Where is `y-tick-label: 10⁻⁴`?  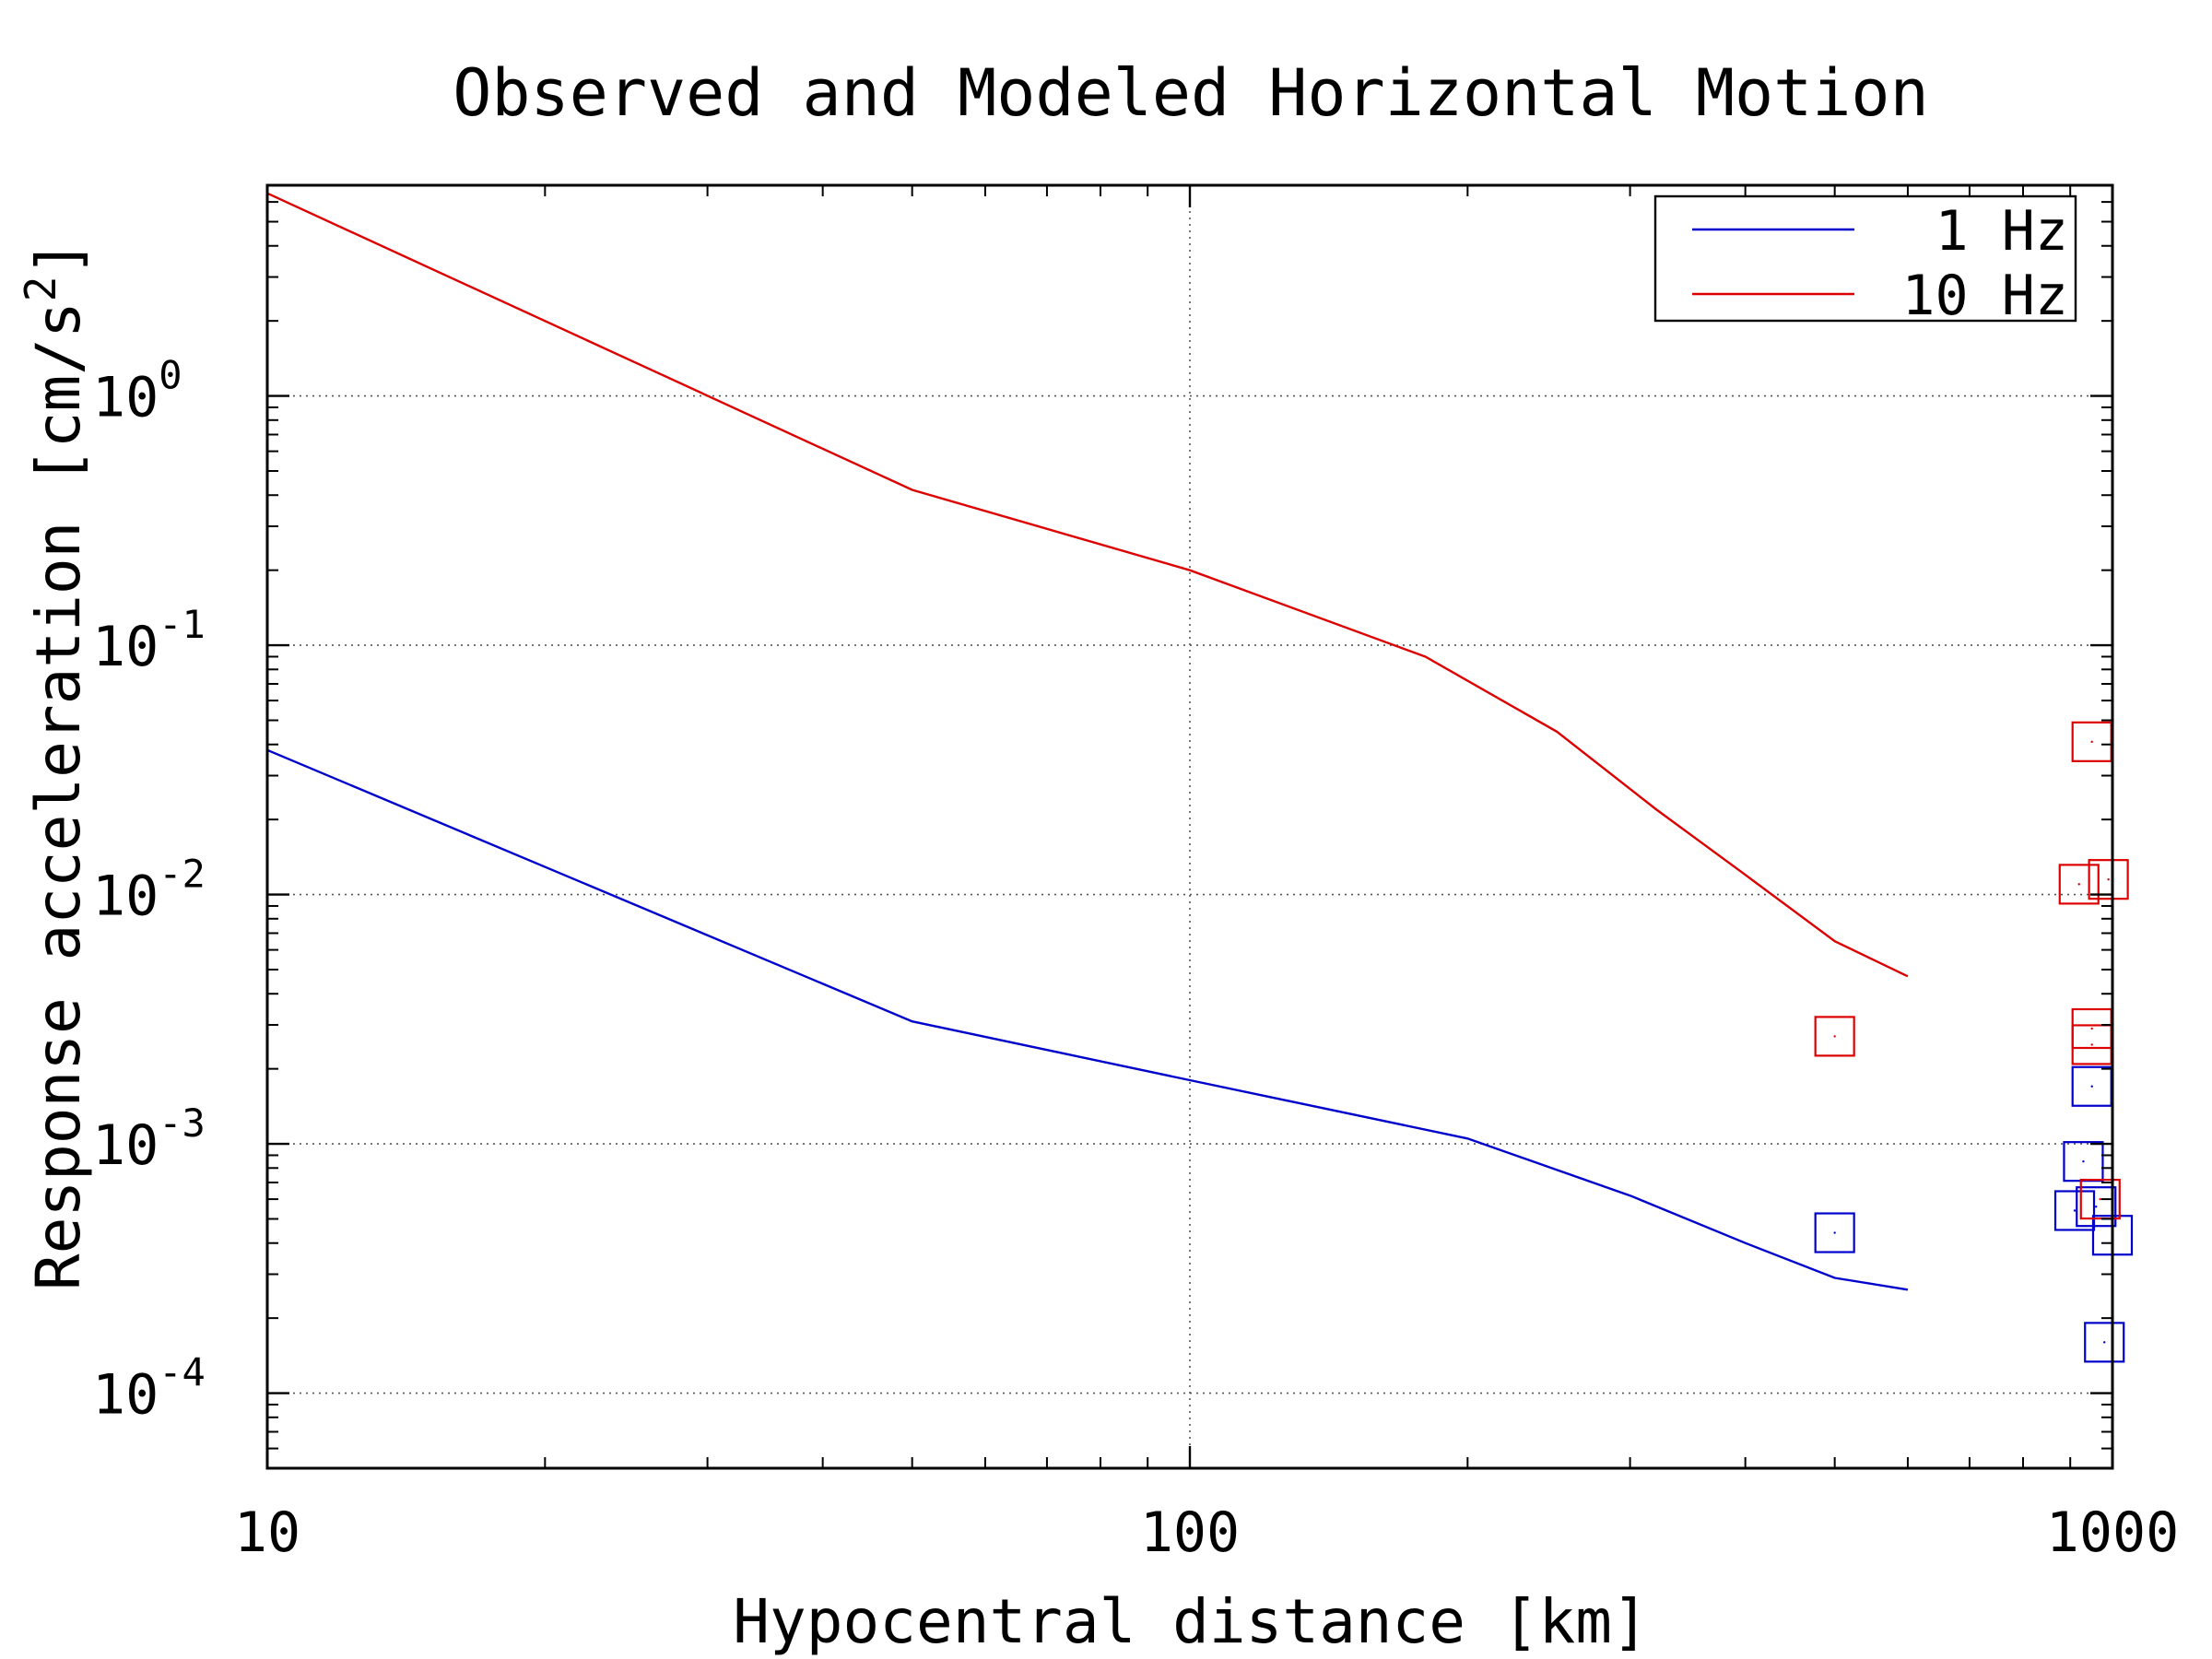
y-tick-label: 10⁻⁴ is located at coordinates (149, 1389).